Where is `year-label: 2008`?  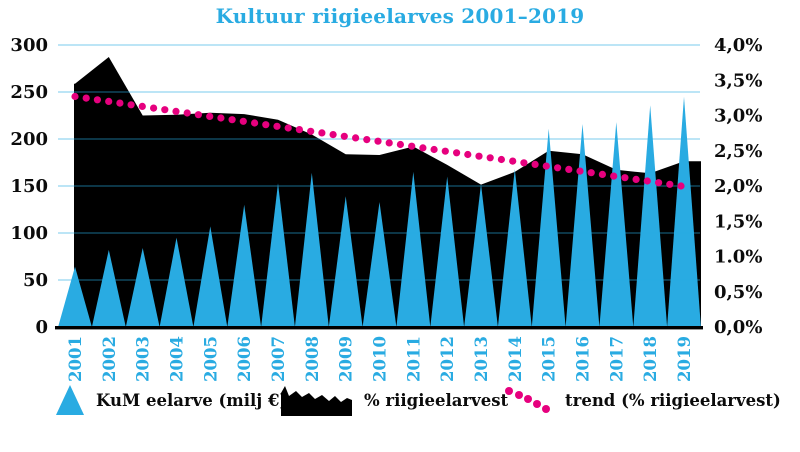 year-label: 2008 is located at coordinates (312, 359).